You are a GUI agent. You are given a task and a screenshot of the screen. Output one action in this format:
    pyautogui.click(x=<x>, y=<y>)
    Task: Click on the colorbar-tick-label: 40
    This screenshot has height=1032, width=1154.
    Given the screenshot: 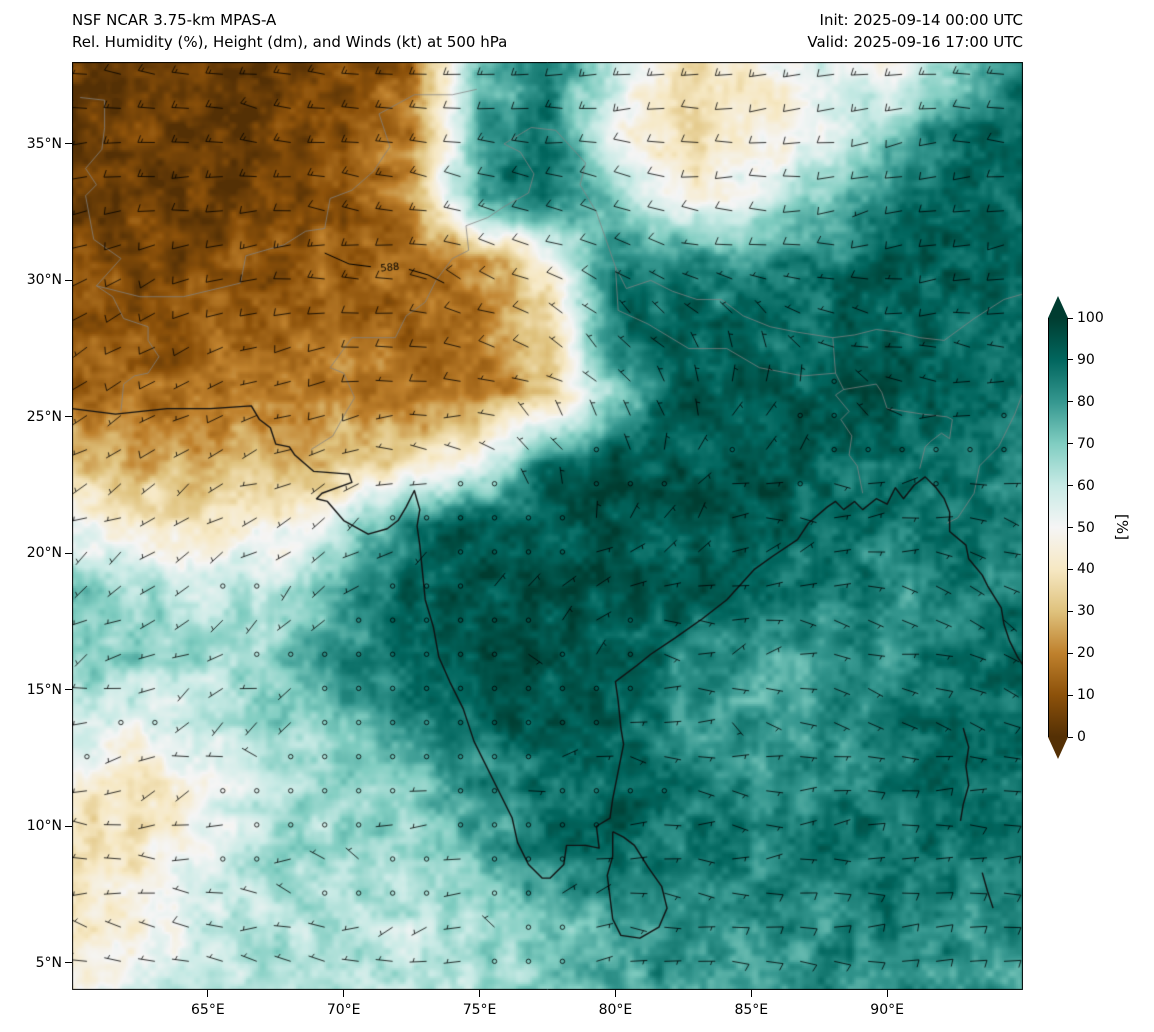 What is the action you would take?
    pyautogui.click(x=1086, y=569)
    